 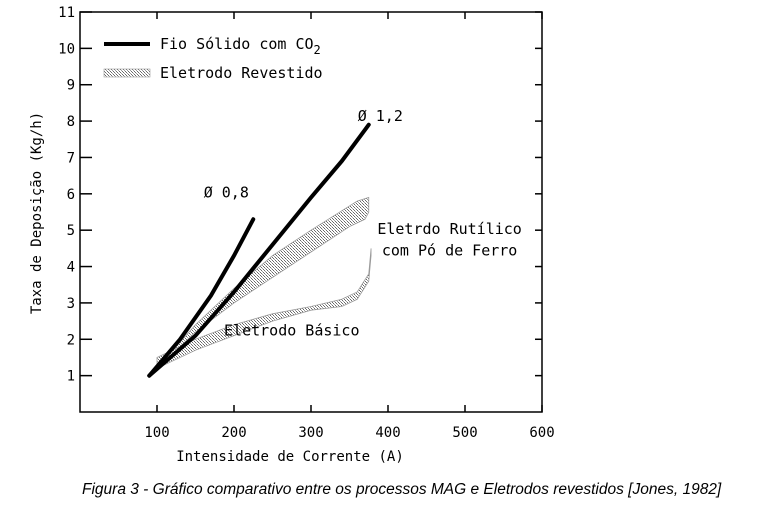 What do you see at coordinates (541, 433) in the screenshot?
I see `x-tick-label: 600` at bounding box center [541, 433].